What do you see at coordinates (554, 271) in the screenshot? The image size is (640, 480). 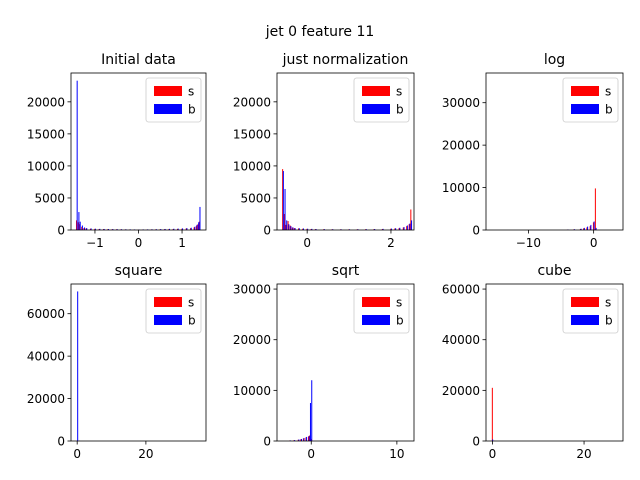 I see `subplot-title: cube` at bounding box center [554, 271].